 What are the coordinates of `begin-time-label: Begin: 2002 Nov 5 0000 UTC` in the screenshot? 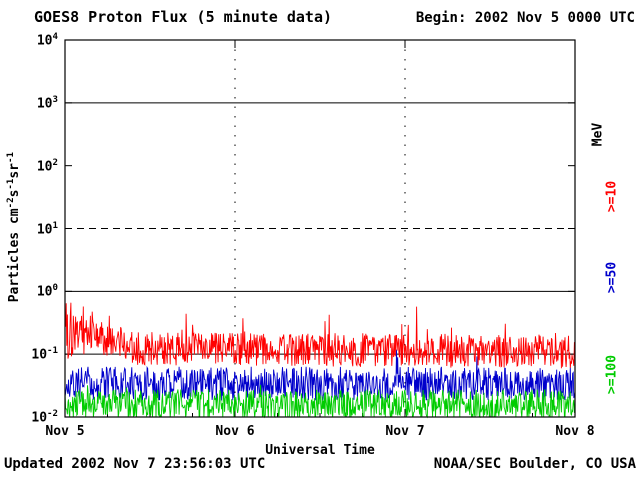 It's located at (525, 18).